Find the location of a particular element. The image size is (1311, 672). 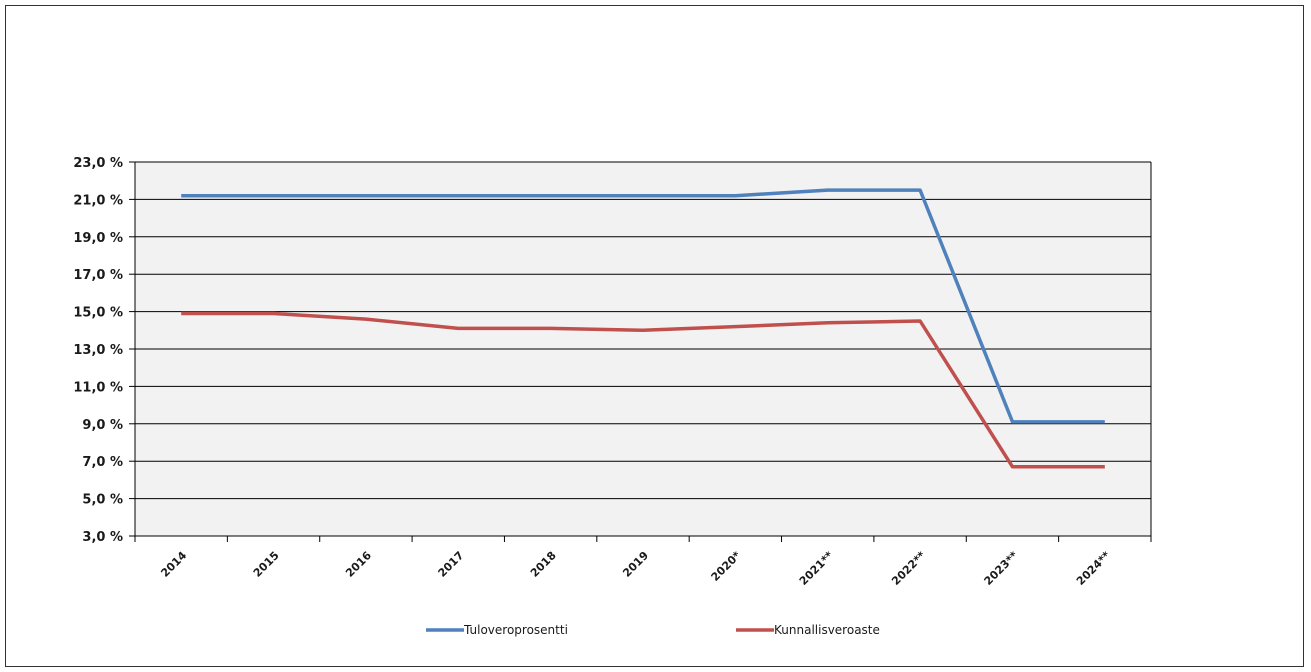

x-tick-label: 2023** is located at coordinates (1001, 568).